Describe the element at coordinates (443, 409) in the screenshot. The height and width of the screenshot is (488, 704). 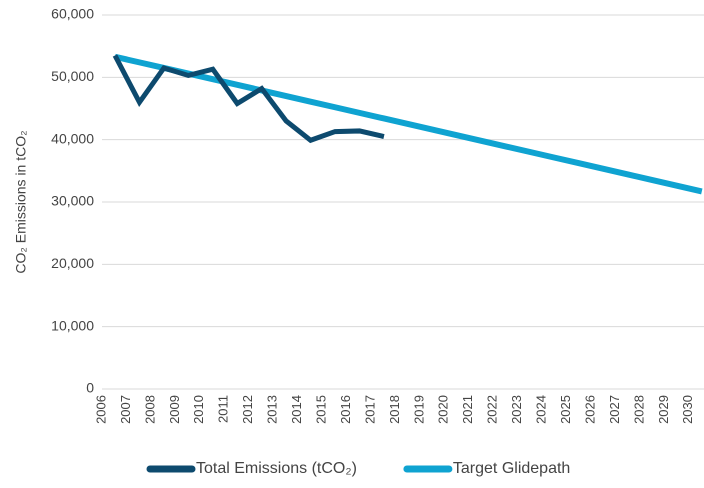
I see `x-tick-label: 2020` at that location.